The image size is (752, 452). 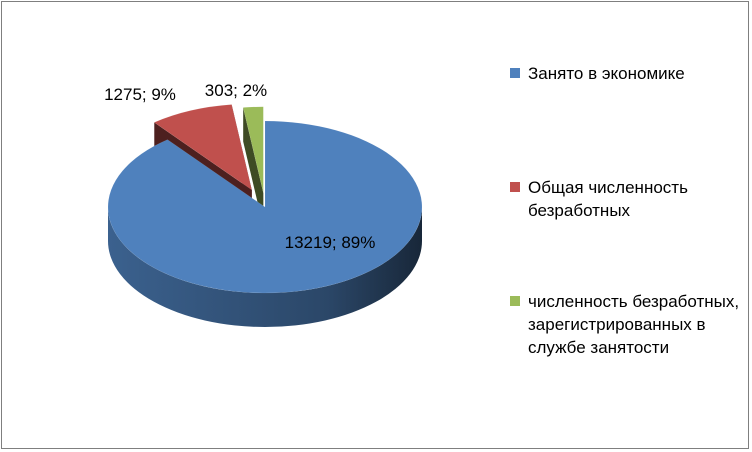 I want to click on pie-slice-side-employed, so click(x=265, y=267).